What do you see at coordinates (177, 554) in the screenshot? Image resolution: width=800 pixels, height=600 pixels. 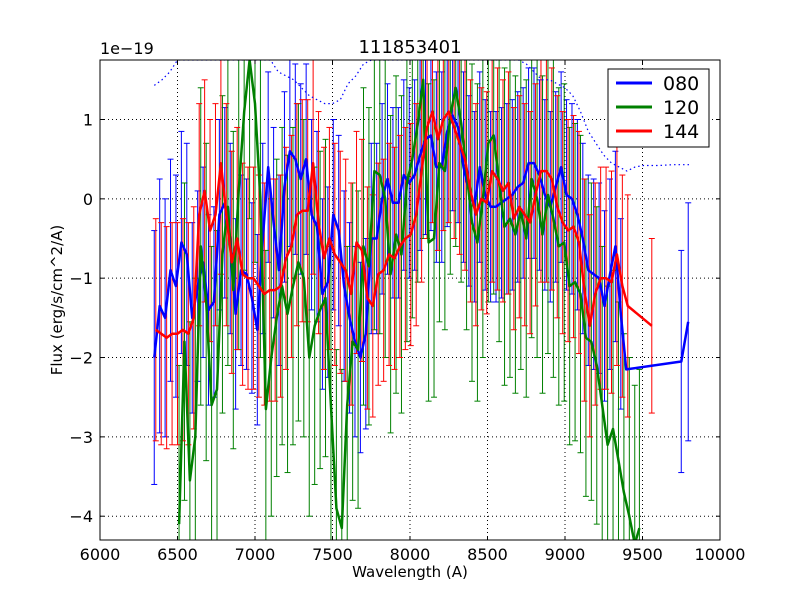 I see `x-tick-label: 6500` at bounding box center [177, 554].